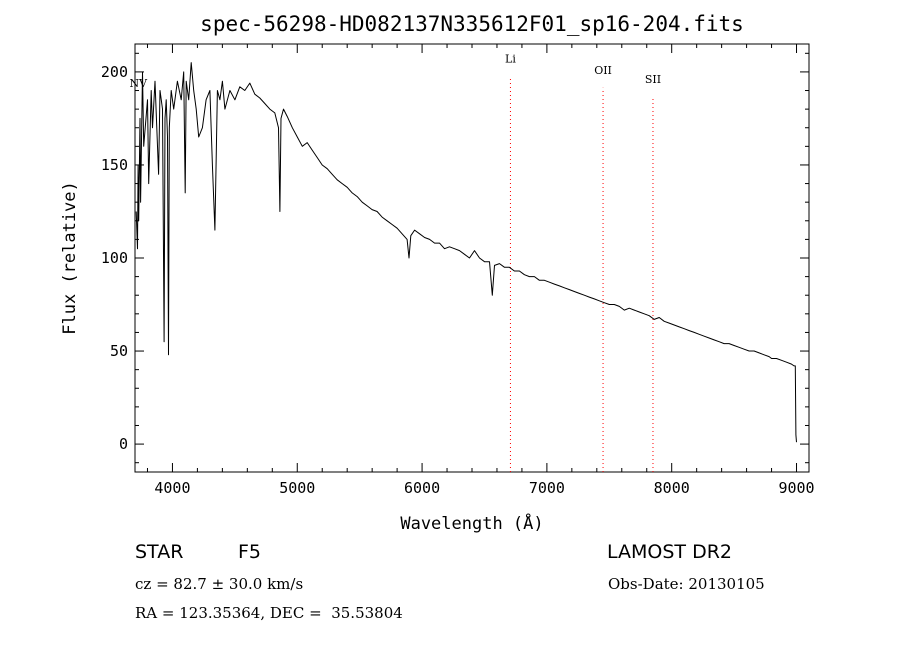 The width and height of the screenshot is (900, 650). I want to click on ra-dec: RA = 123.35364, DEC = 35.53804, so click(269, 613).